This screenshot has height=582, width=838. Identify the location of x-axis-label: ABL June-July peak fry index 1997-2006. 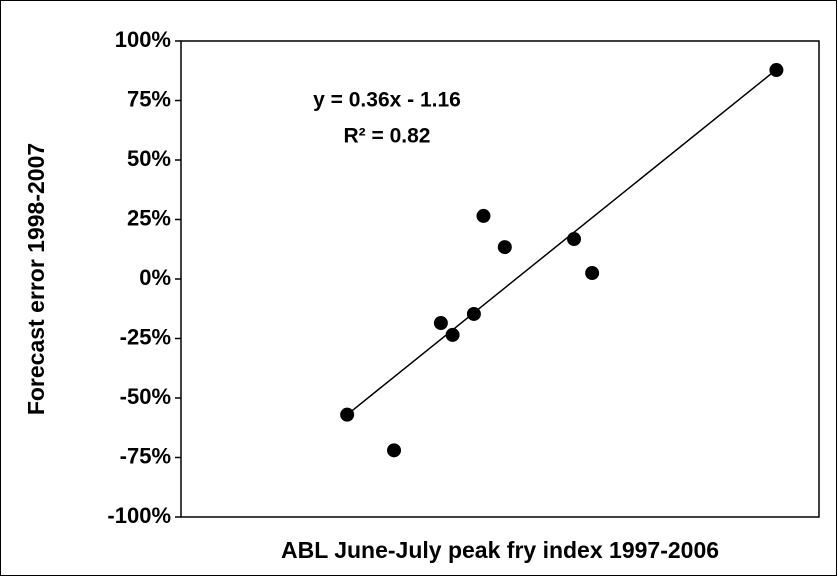
(500, 550).